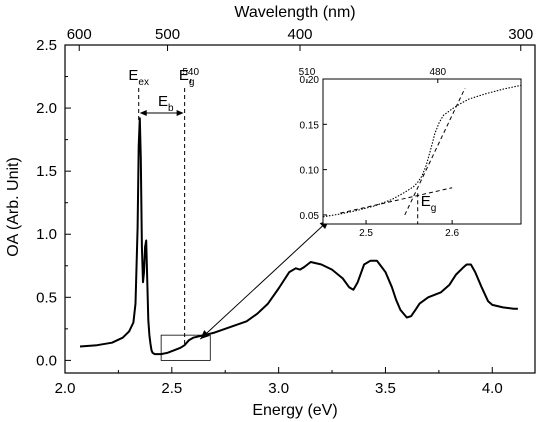  I want to click on inset-series-line, so click(422, 151).